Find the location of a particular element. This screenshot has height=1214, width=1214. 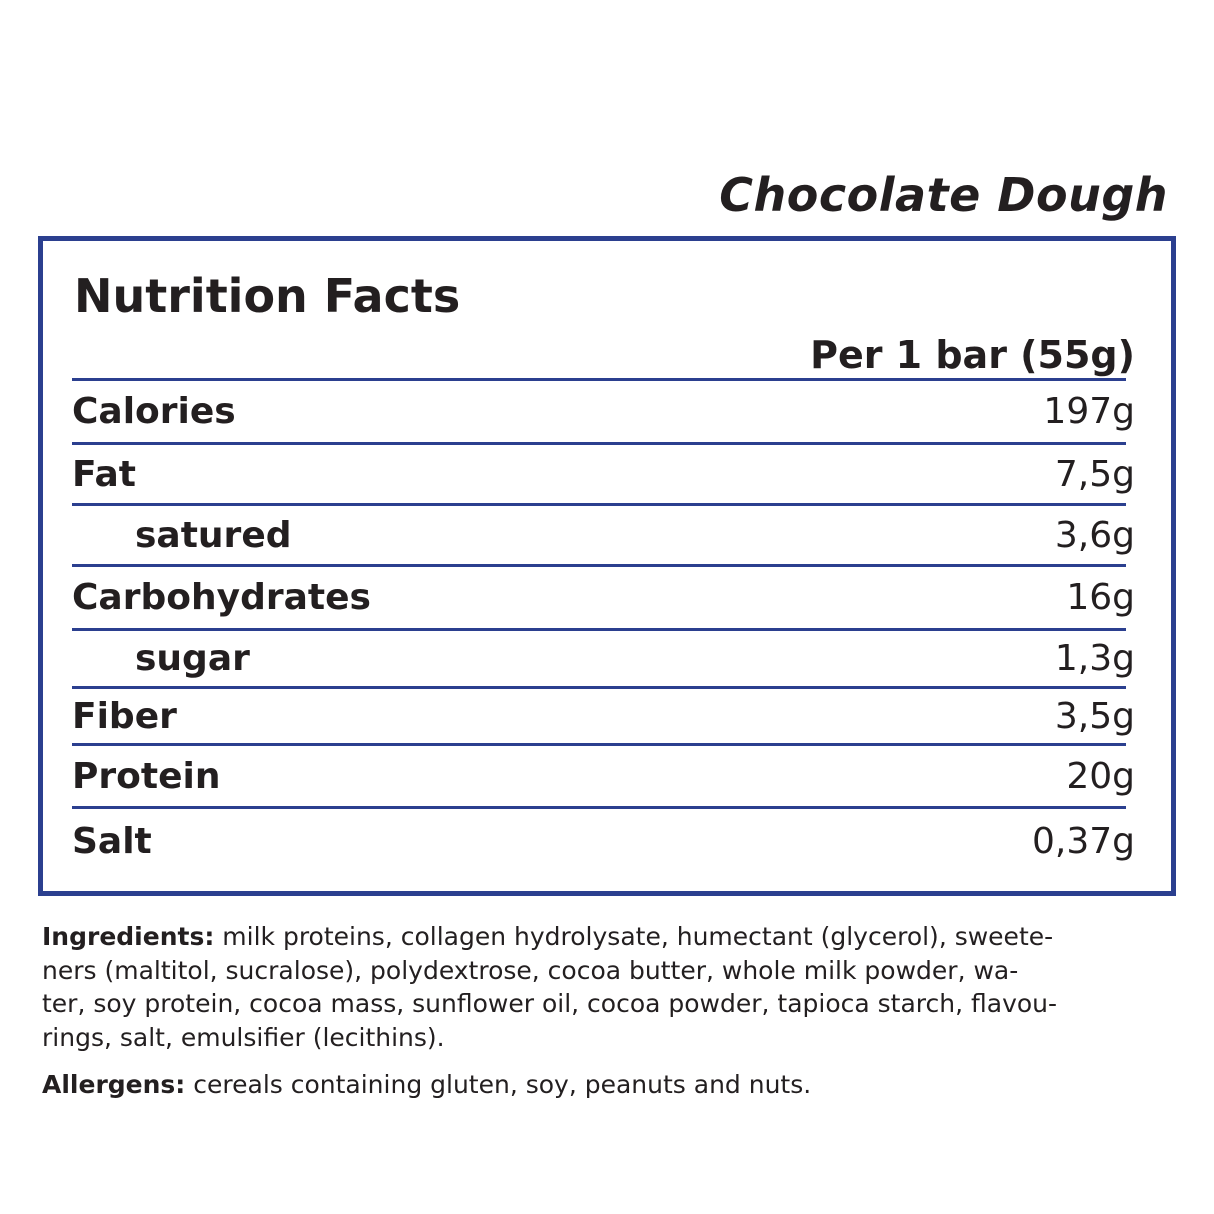

nutrient-row: Fiber 3,5g is located at coordinates (603, 716).